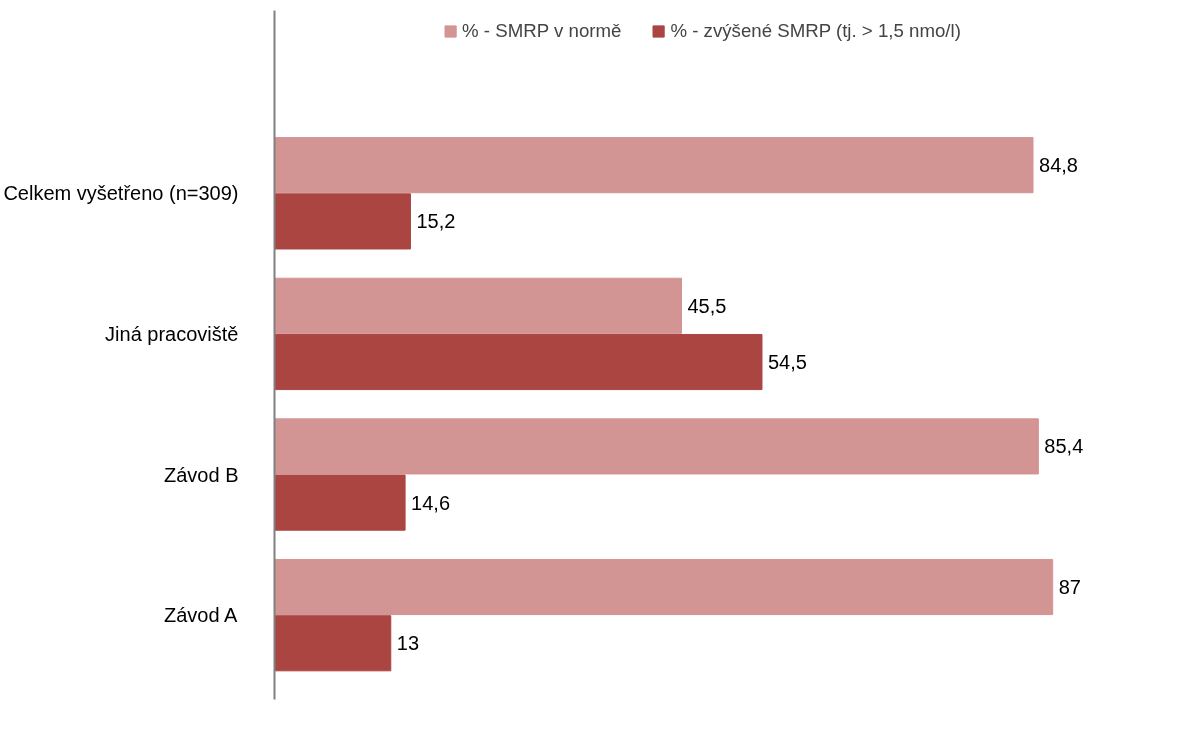  What do you see at coordinates (1064, 446) in the screenshot?
I see `data-label: 85,4` at bounding box center [1064, 446].